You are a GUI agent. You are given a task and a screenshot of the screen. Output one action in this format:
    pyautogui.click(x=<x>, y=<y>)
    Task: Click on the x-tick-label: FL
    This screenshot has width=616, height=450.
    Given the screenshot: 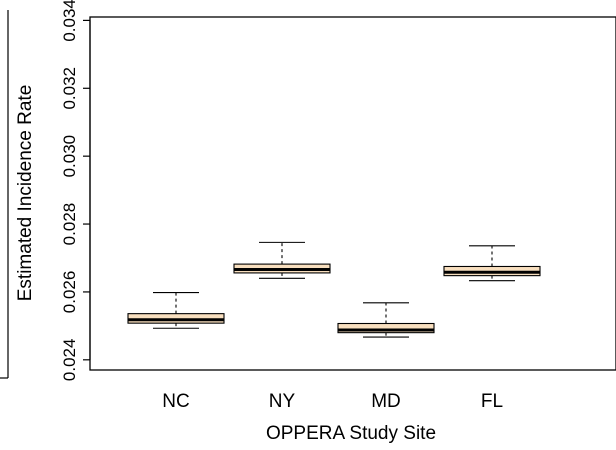 What is the action you would take?
    pyautogui.click(x=492, y=401)
    